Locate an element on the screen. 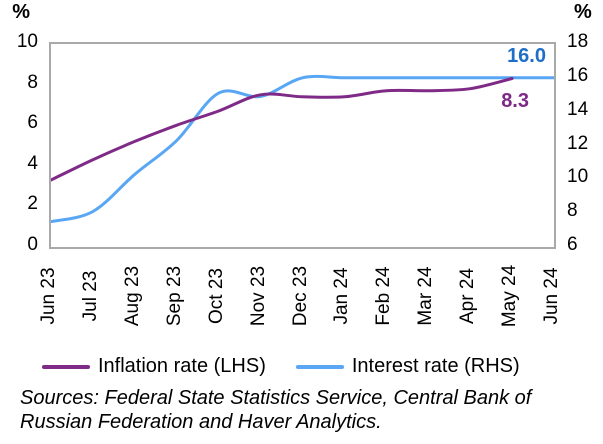  right-axis-tick: 12 is located at coordinates (578, 143).